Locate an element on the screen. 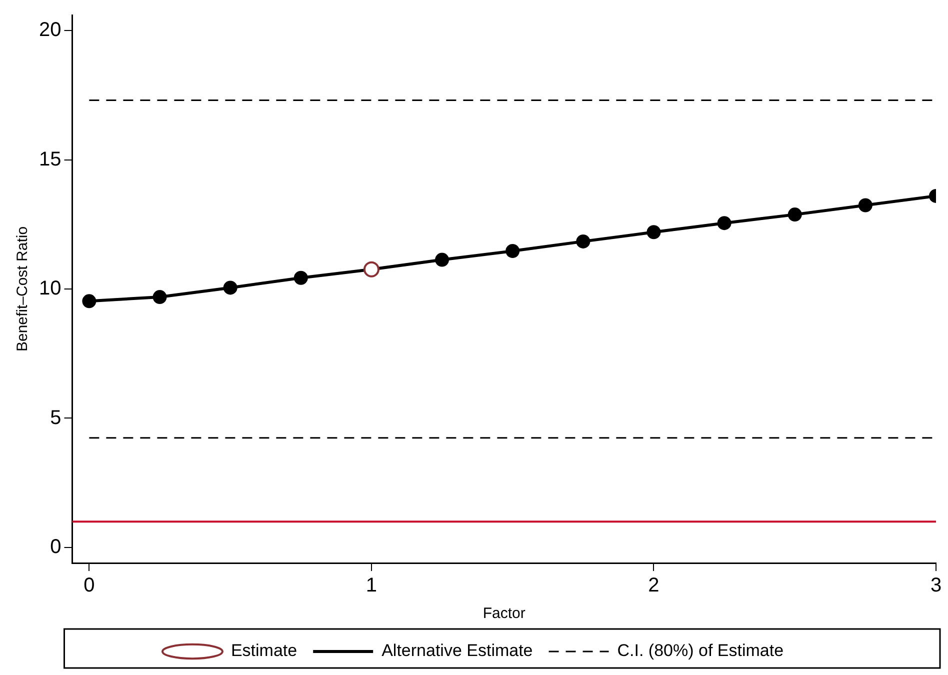 The height and width of the screenshot is (675, 948). y-tick-label: 0 is located at coordinates (56, 547).